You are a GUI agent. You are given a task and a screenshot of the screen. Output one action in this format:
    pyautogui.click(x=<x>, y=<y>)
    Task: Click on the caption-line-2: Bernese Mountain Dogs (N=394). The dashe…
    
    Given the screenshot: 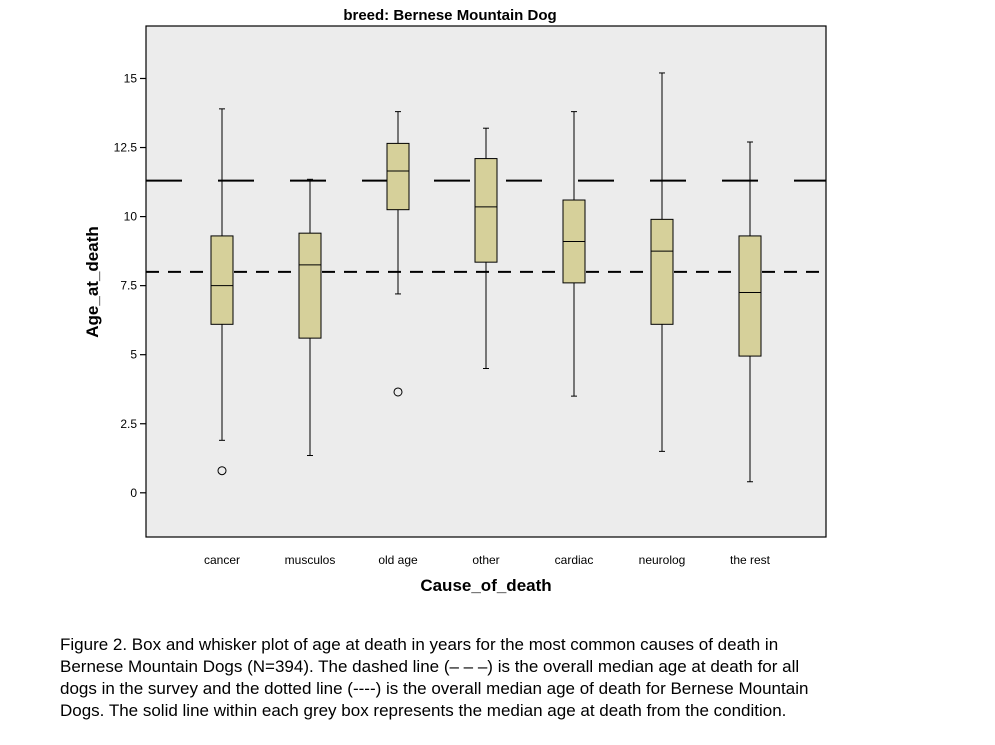 What is the action you would take?
    pyautogui.click(x=430, y=666)
    